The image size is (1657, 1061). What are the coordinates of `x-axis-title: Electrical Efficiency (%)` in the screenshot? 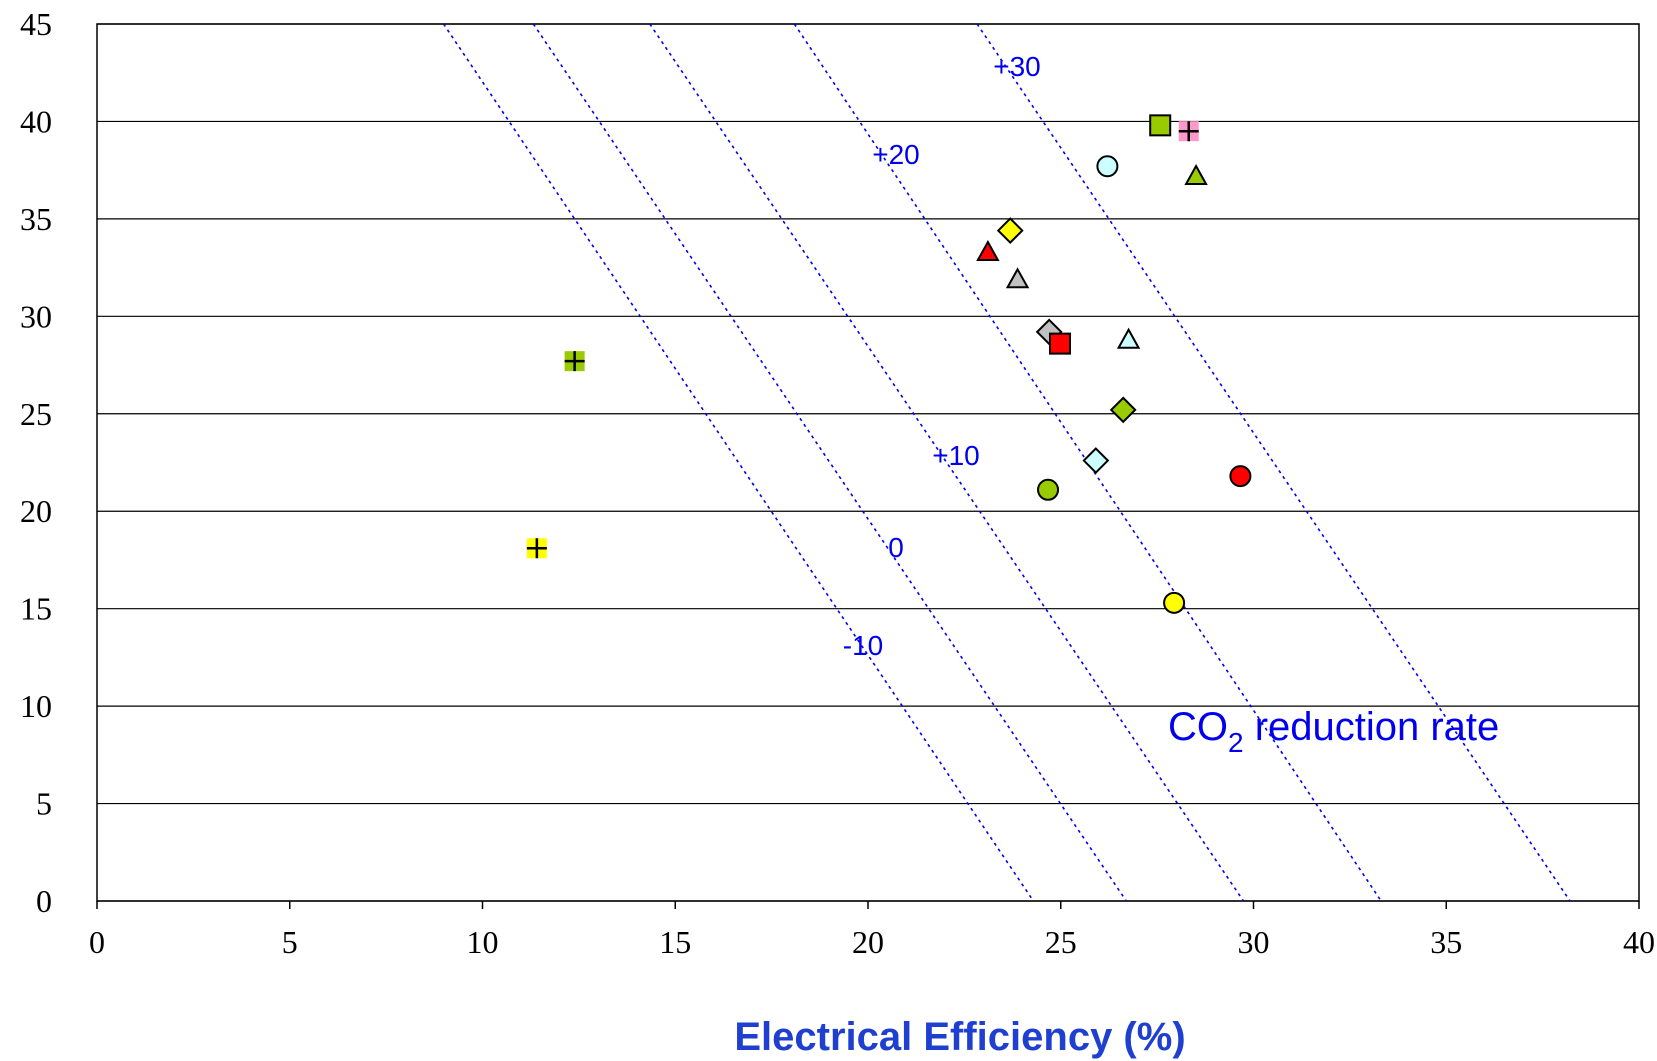 It's located at (959, 1037).